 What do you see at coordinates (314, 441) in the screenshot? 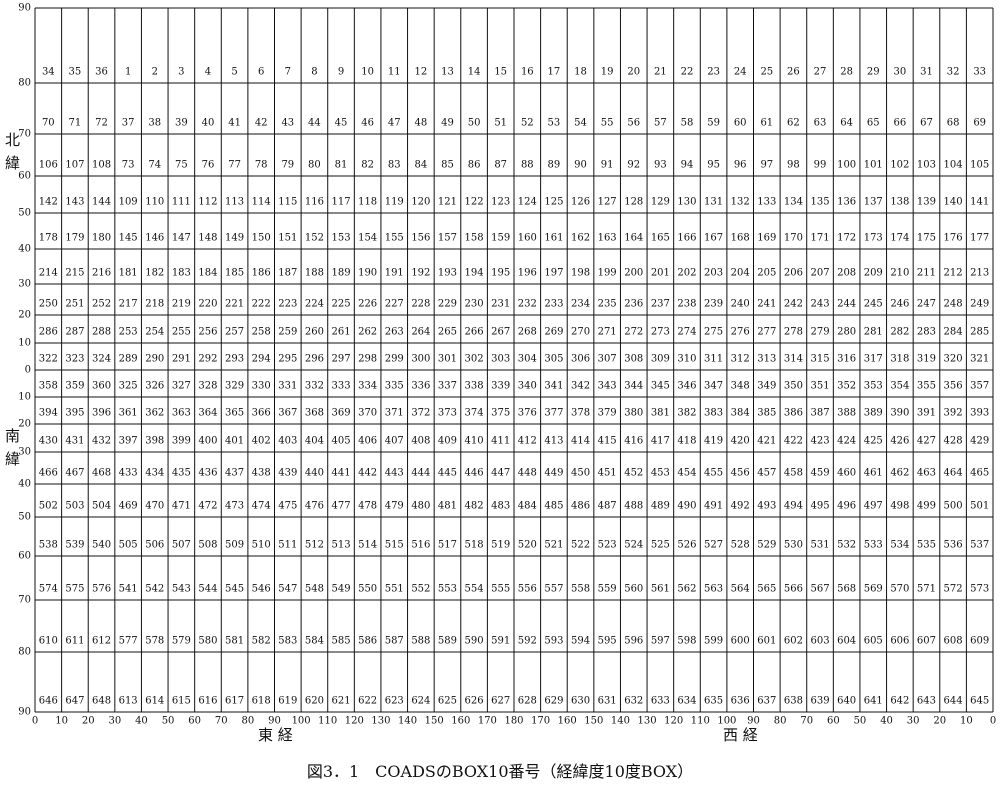
I see `box-number: 404` at bounding box center [314, 441].